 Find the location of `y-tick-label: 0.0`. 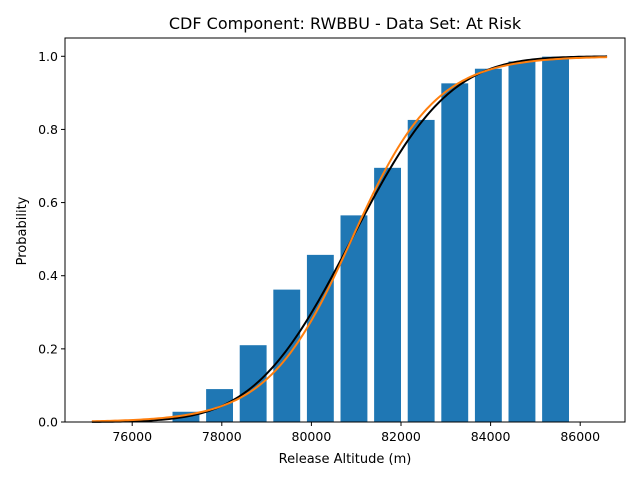

y-tick-label: 0.0 is located at coordinates (48, 422).